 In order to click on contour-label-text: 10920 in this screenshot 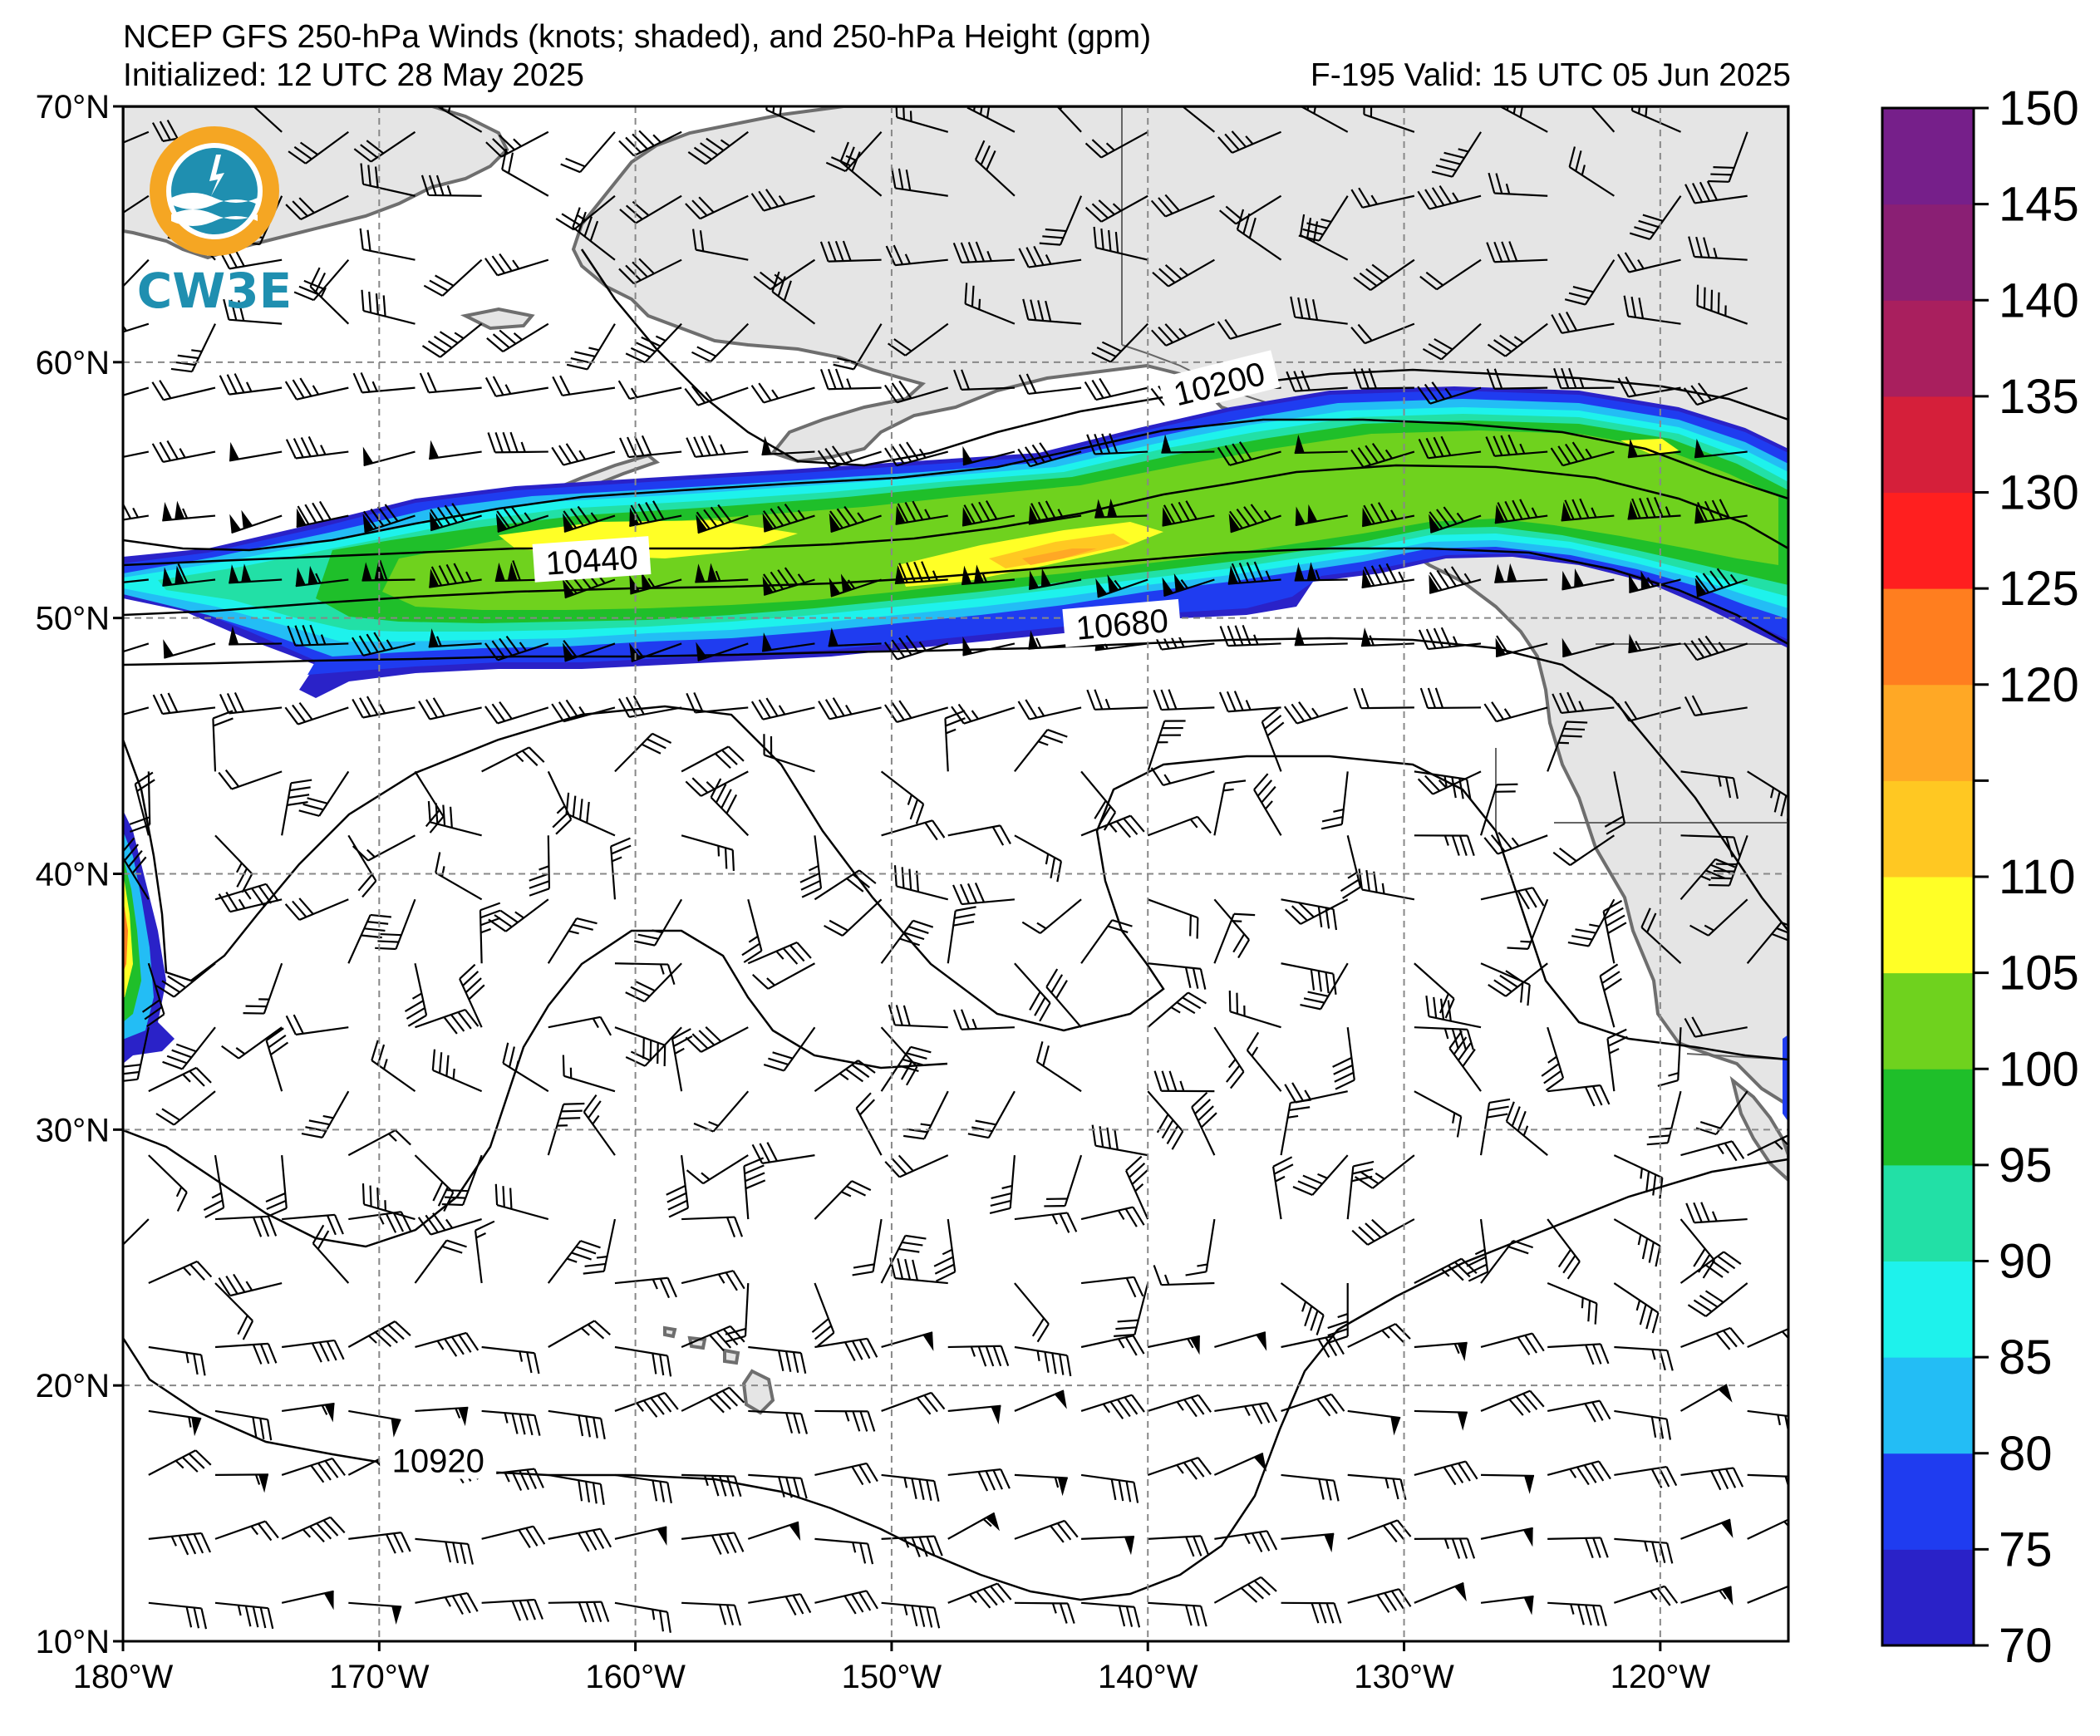, I will do `click(438, 1461)`.